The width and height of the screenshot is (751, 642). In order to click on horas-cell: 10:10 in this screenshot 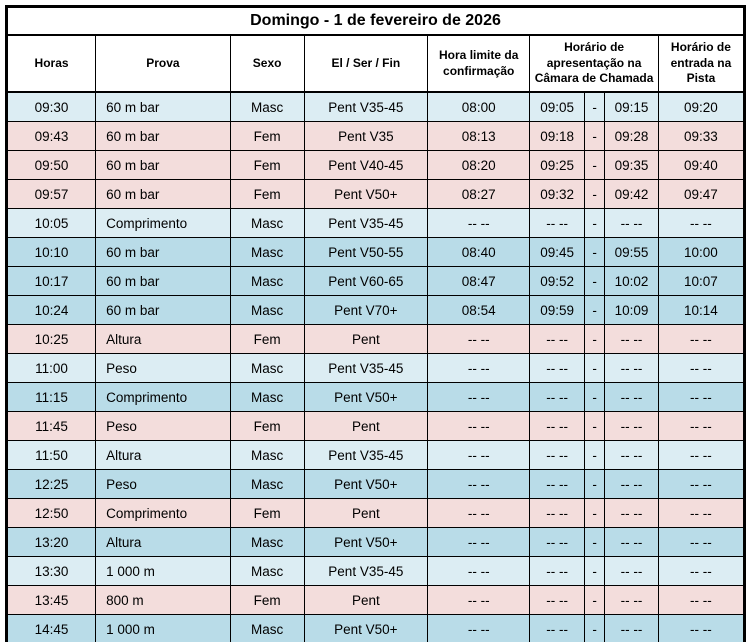, I will do `click(51, 252)`.